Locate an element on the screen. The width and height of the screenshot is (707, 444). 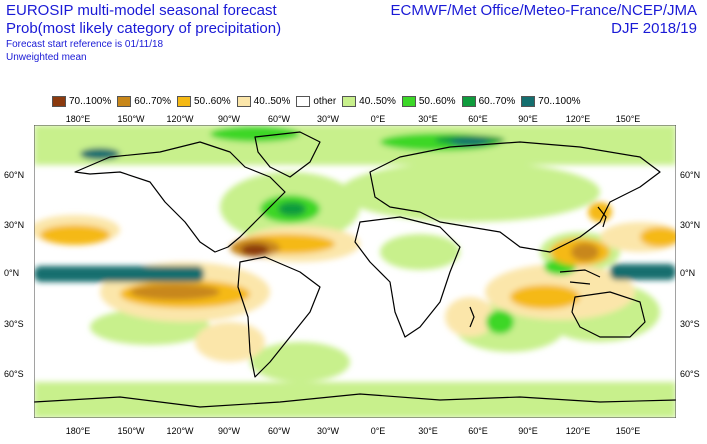
forecast-centres: ECMWF/Met Office/Meteo-France/NCEP/JMA is located at coordinates (543, 10).